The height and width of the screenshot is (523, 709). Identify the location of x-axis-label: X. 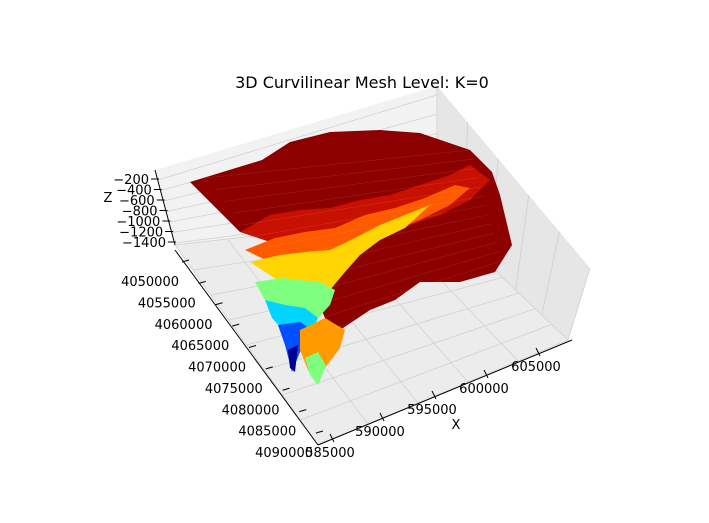
(456, 425).